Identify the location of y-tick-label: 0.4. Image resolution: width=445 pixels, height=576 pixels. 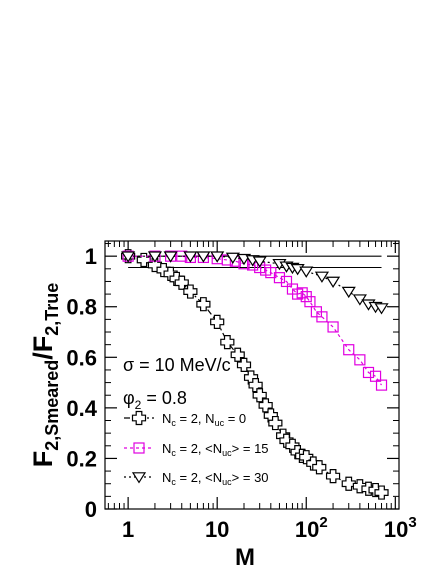
(81, 408).